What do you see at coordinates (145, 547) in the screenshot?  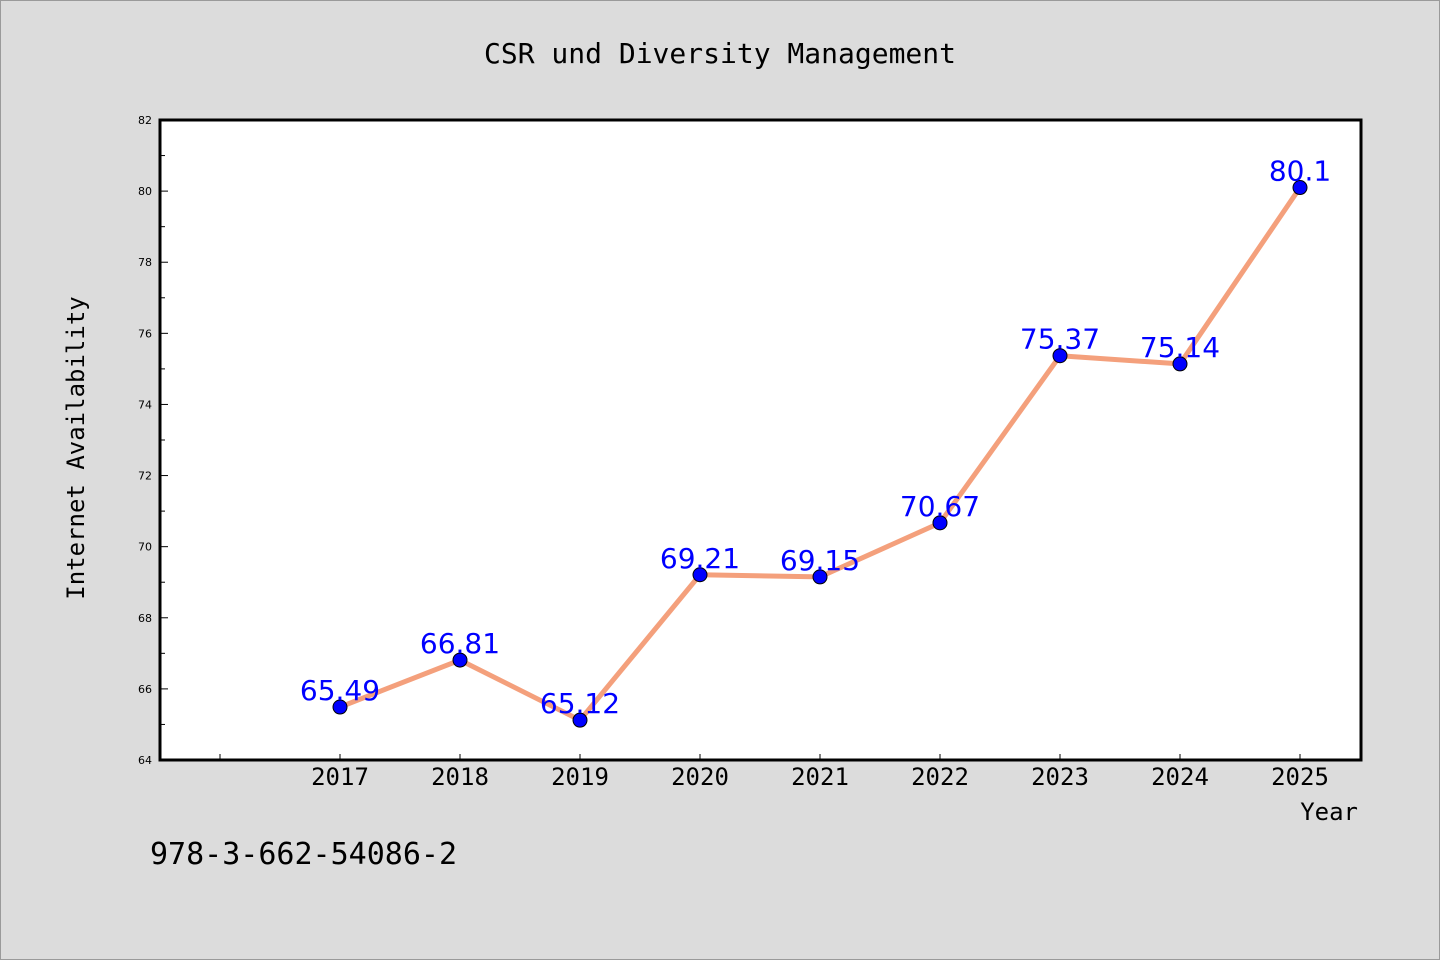 I see `y-tick-label: 70` at bounding box center [145, 547].